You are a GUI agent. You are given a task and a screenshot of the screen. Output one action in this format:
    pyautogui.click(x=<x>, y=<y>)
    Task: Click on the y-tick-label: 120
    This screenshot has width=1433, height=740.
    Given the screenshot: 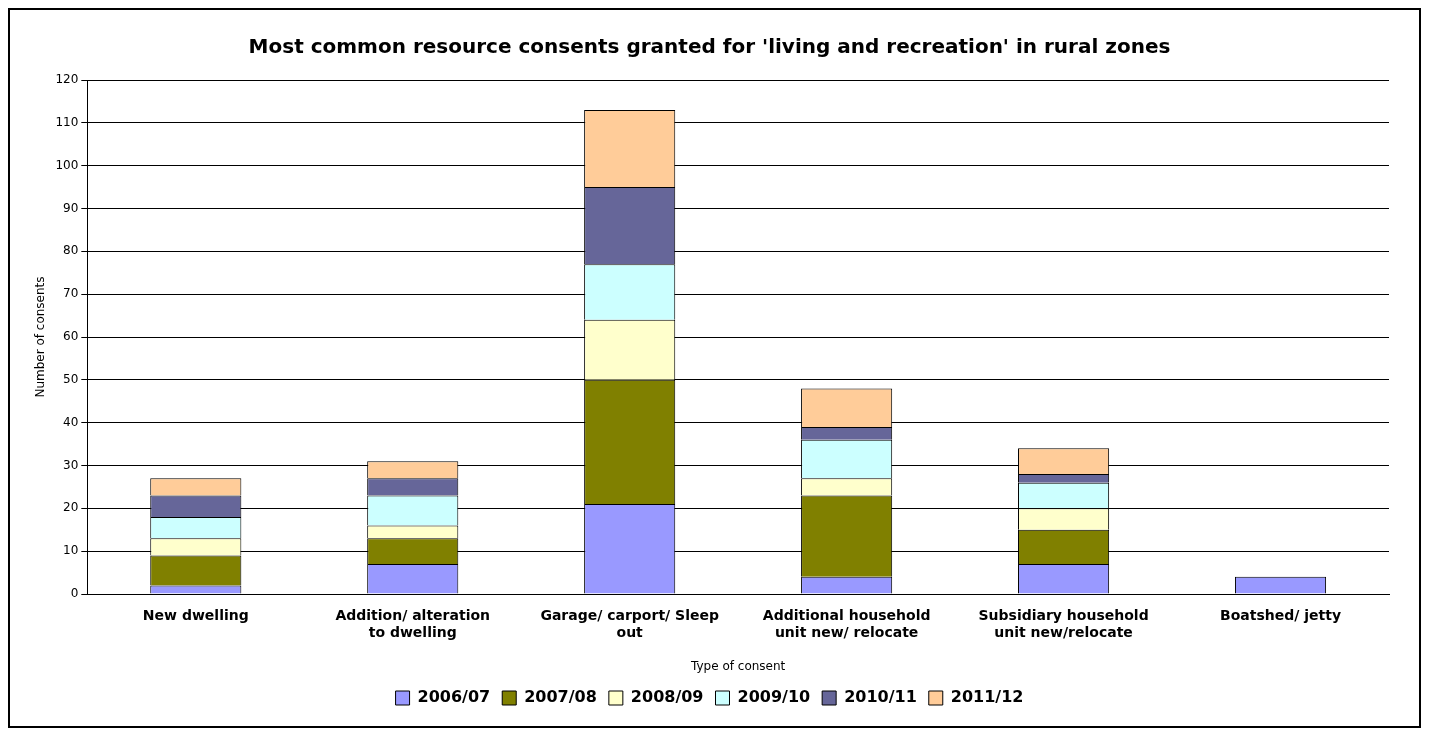 What is the action you would take?
    pyautogui.click(x=67, y=79)
    